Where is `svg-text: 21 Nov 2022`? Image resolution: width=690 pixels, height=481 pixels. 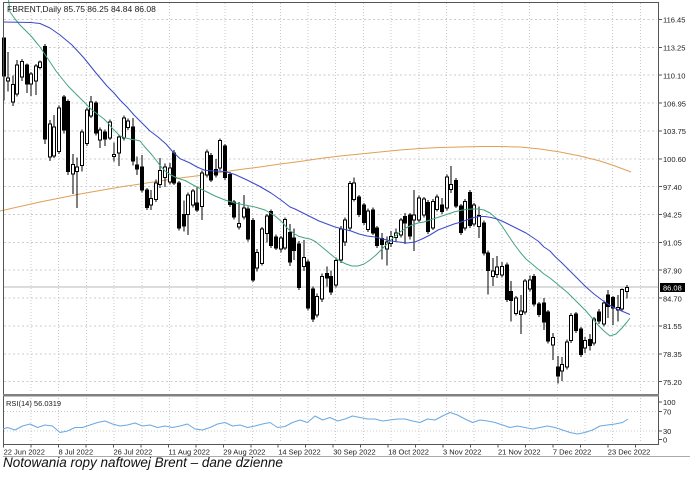 svg-text: 21 Nov 2022 is located at coordinates (519, 452).